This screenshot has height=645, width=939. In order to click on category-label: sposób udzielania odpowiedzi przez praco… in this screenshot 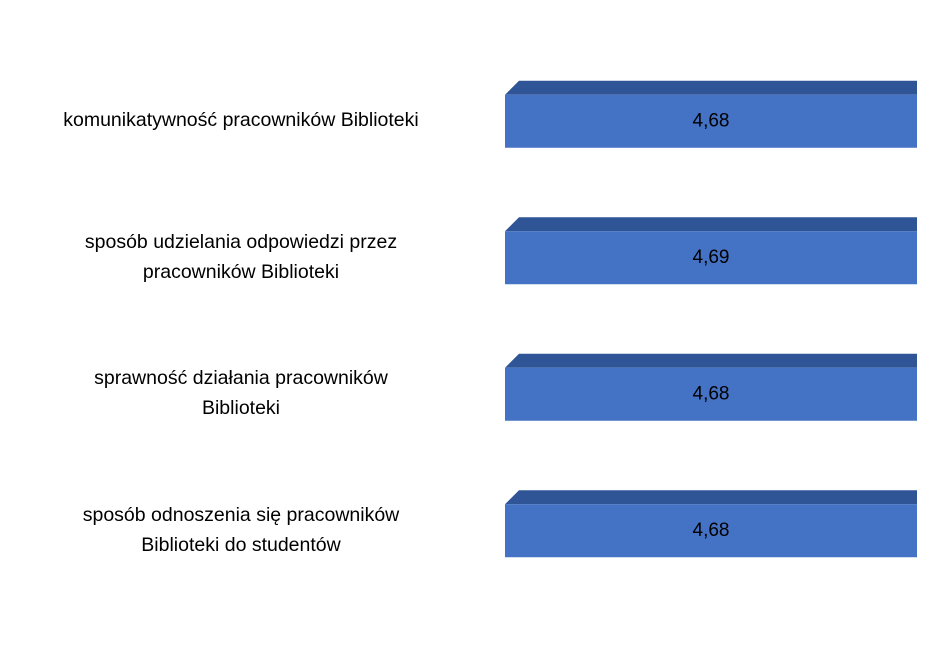, I will do `click(241, 256)`.